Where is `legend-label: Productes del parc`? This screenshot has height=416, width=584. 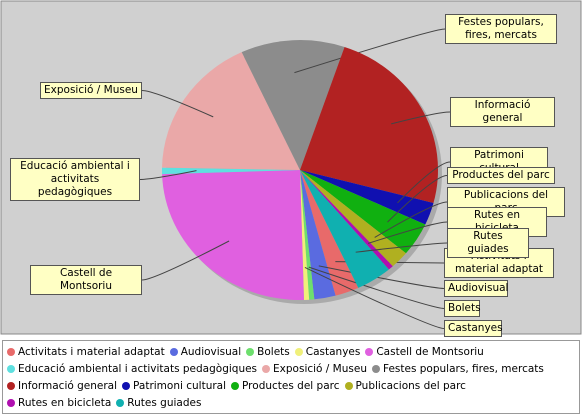 legend-label: Productes del parc is located at coordinates (291, 385).